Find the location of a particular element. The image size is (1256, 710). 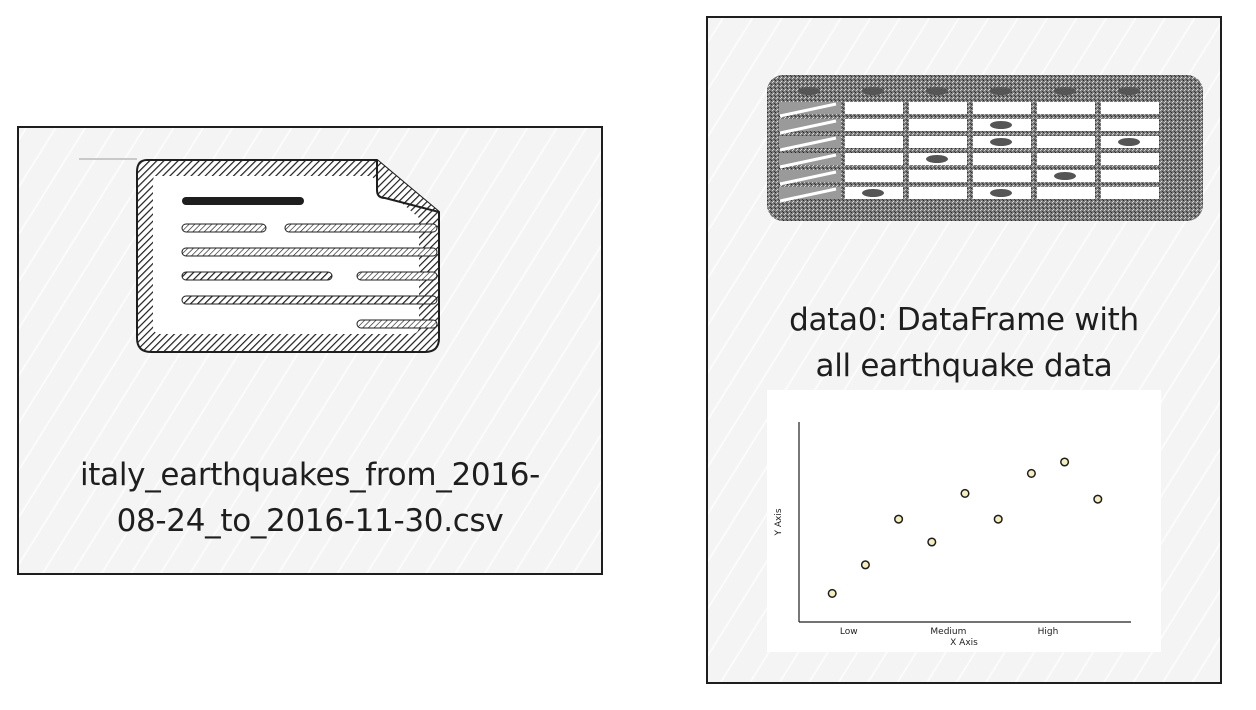

y-axis-label: Y Axis is located at coordinates (779, 522).